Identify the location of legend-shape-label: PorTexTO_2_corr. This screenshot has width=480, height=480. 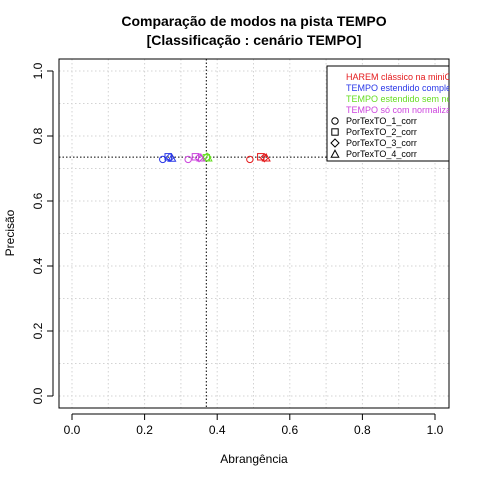
(381, 132).